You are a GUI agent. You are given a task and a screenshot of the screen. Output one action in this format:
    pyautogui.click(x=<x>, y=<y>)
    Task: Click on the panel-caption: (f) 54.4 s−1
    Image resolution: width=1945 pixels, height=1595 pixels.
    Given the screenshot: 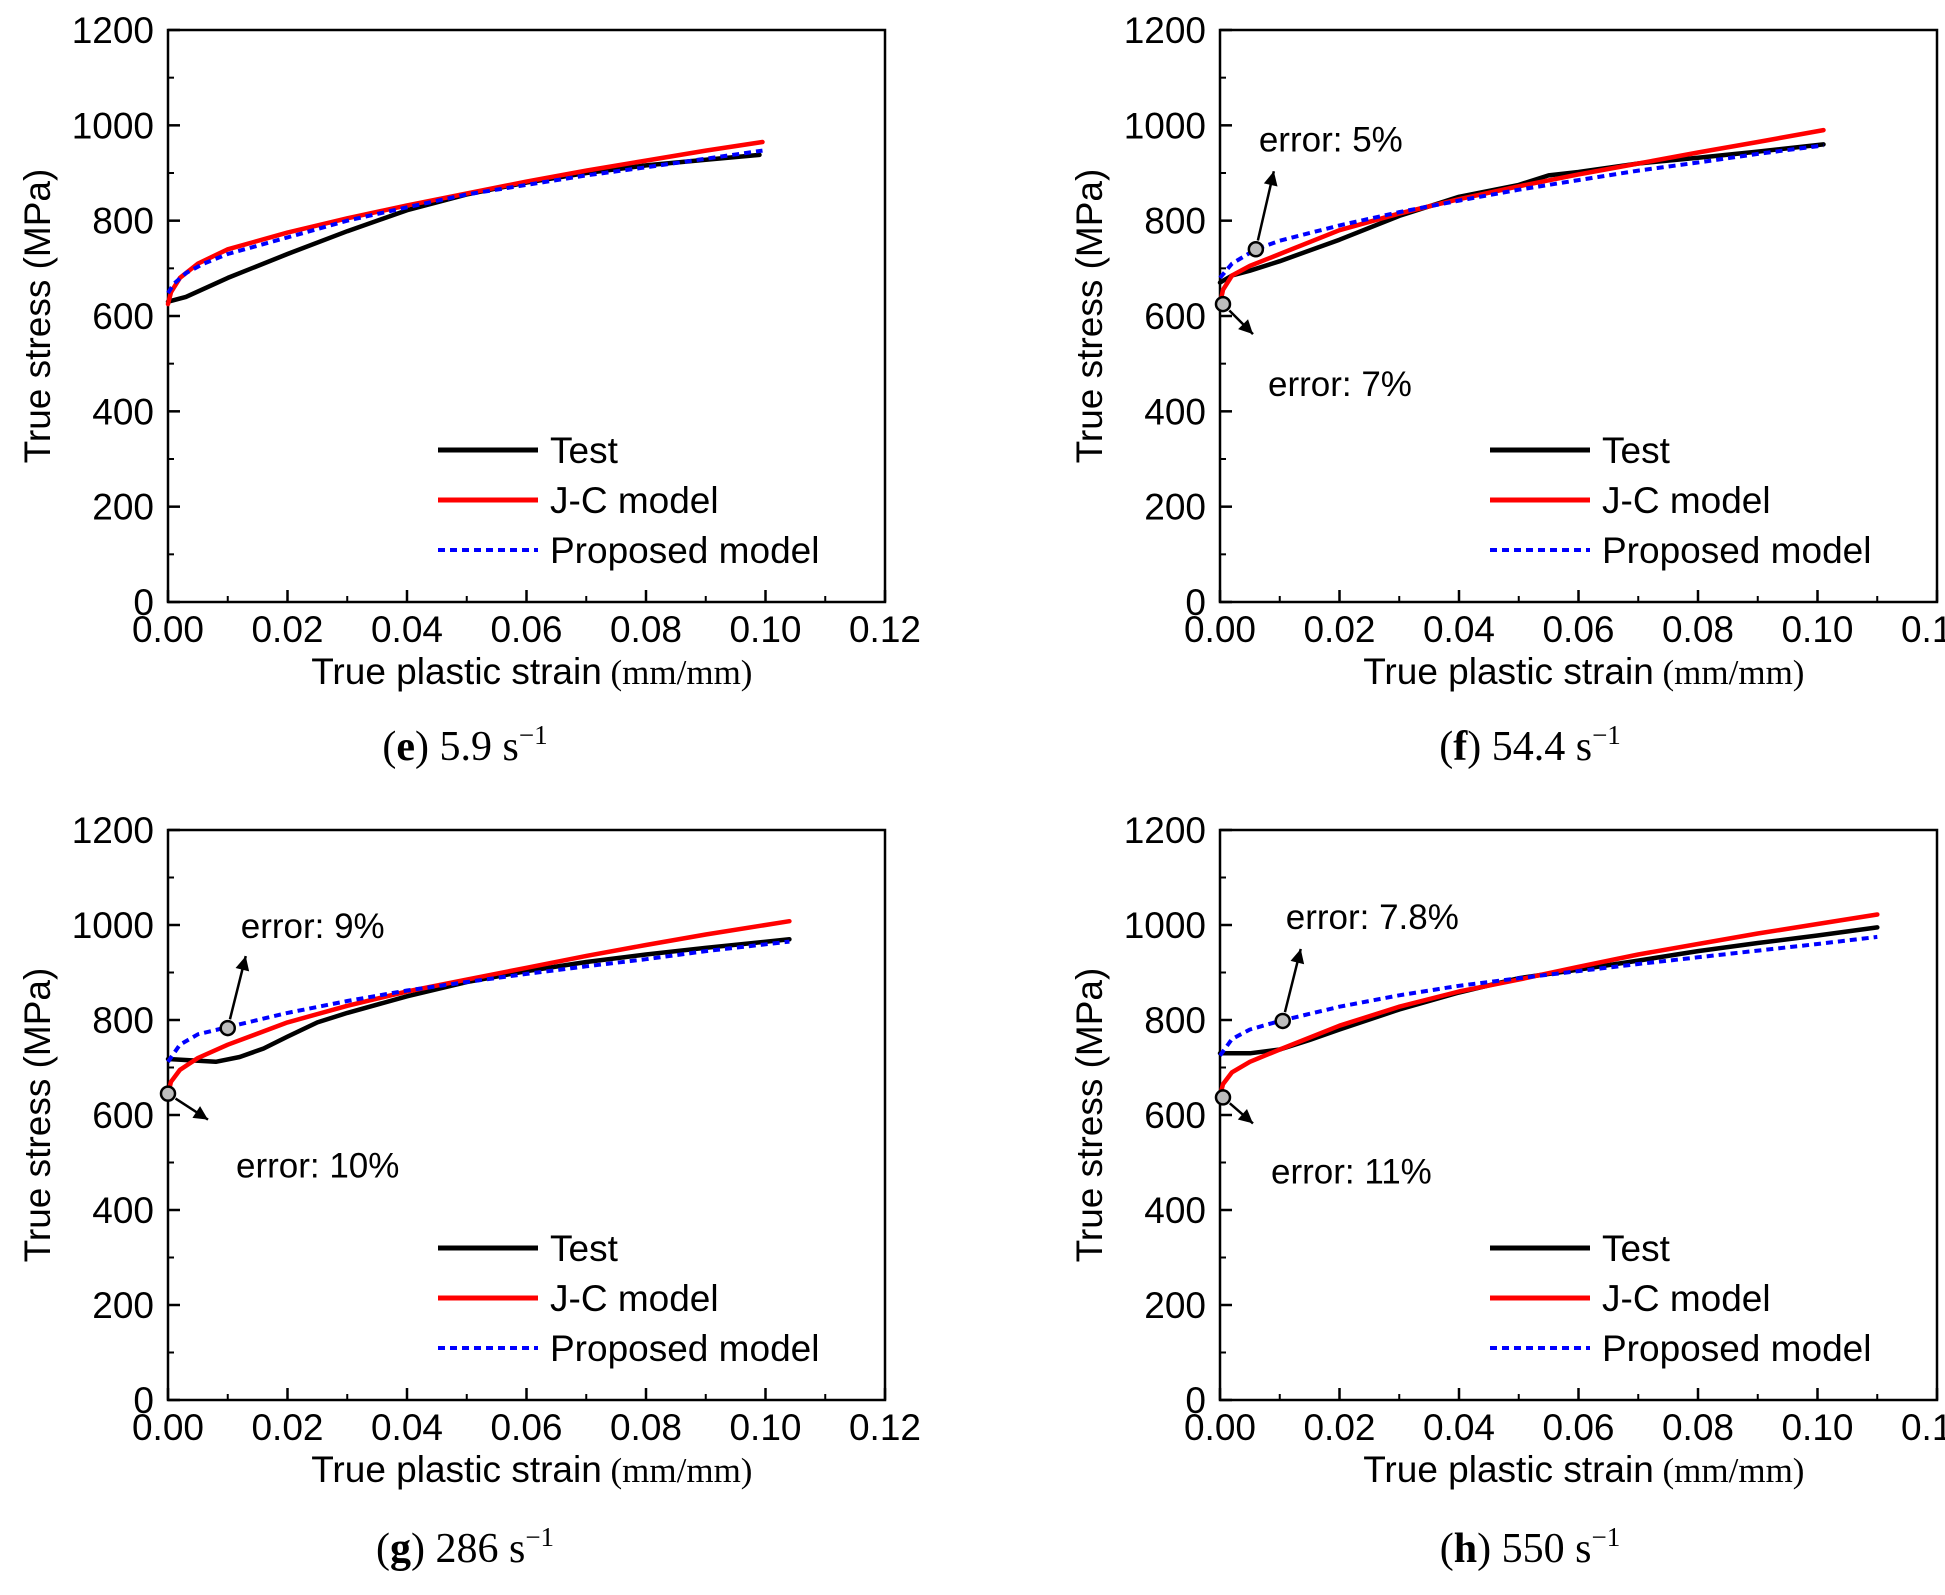 What is the action you would take?
    pyautogui.click(x=1530, y=745)
    